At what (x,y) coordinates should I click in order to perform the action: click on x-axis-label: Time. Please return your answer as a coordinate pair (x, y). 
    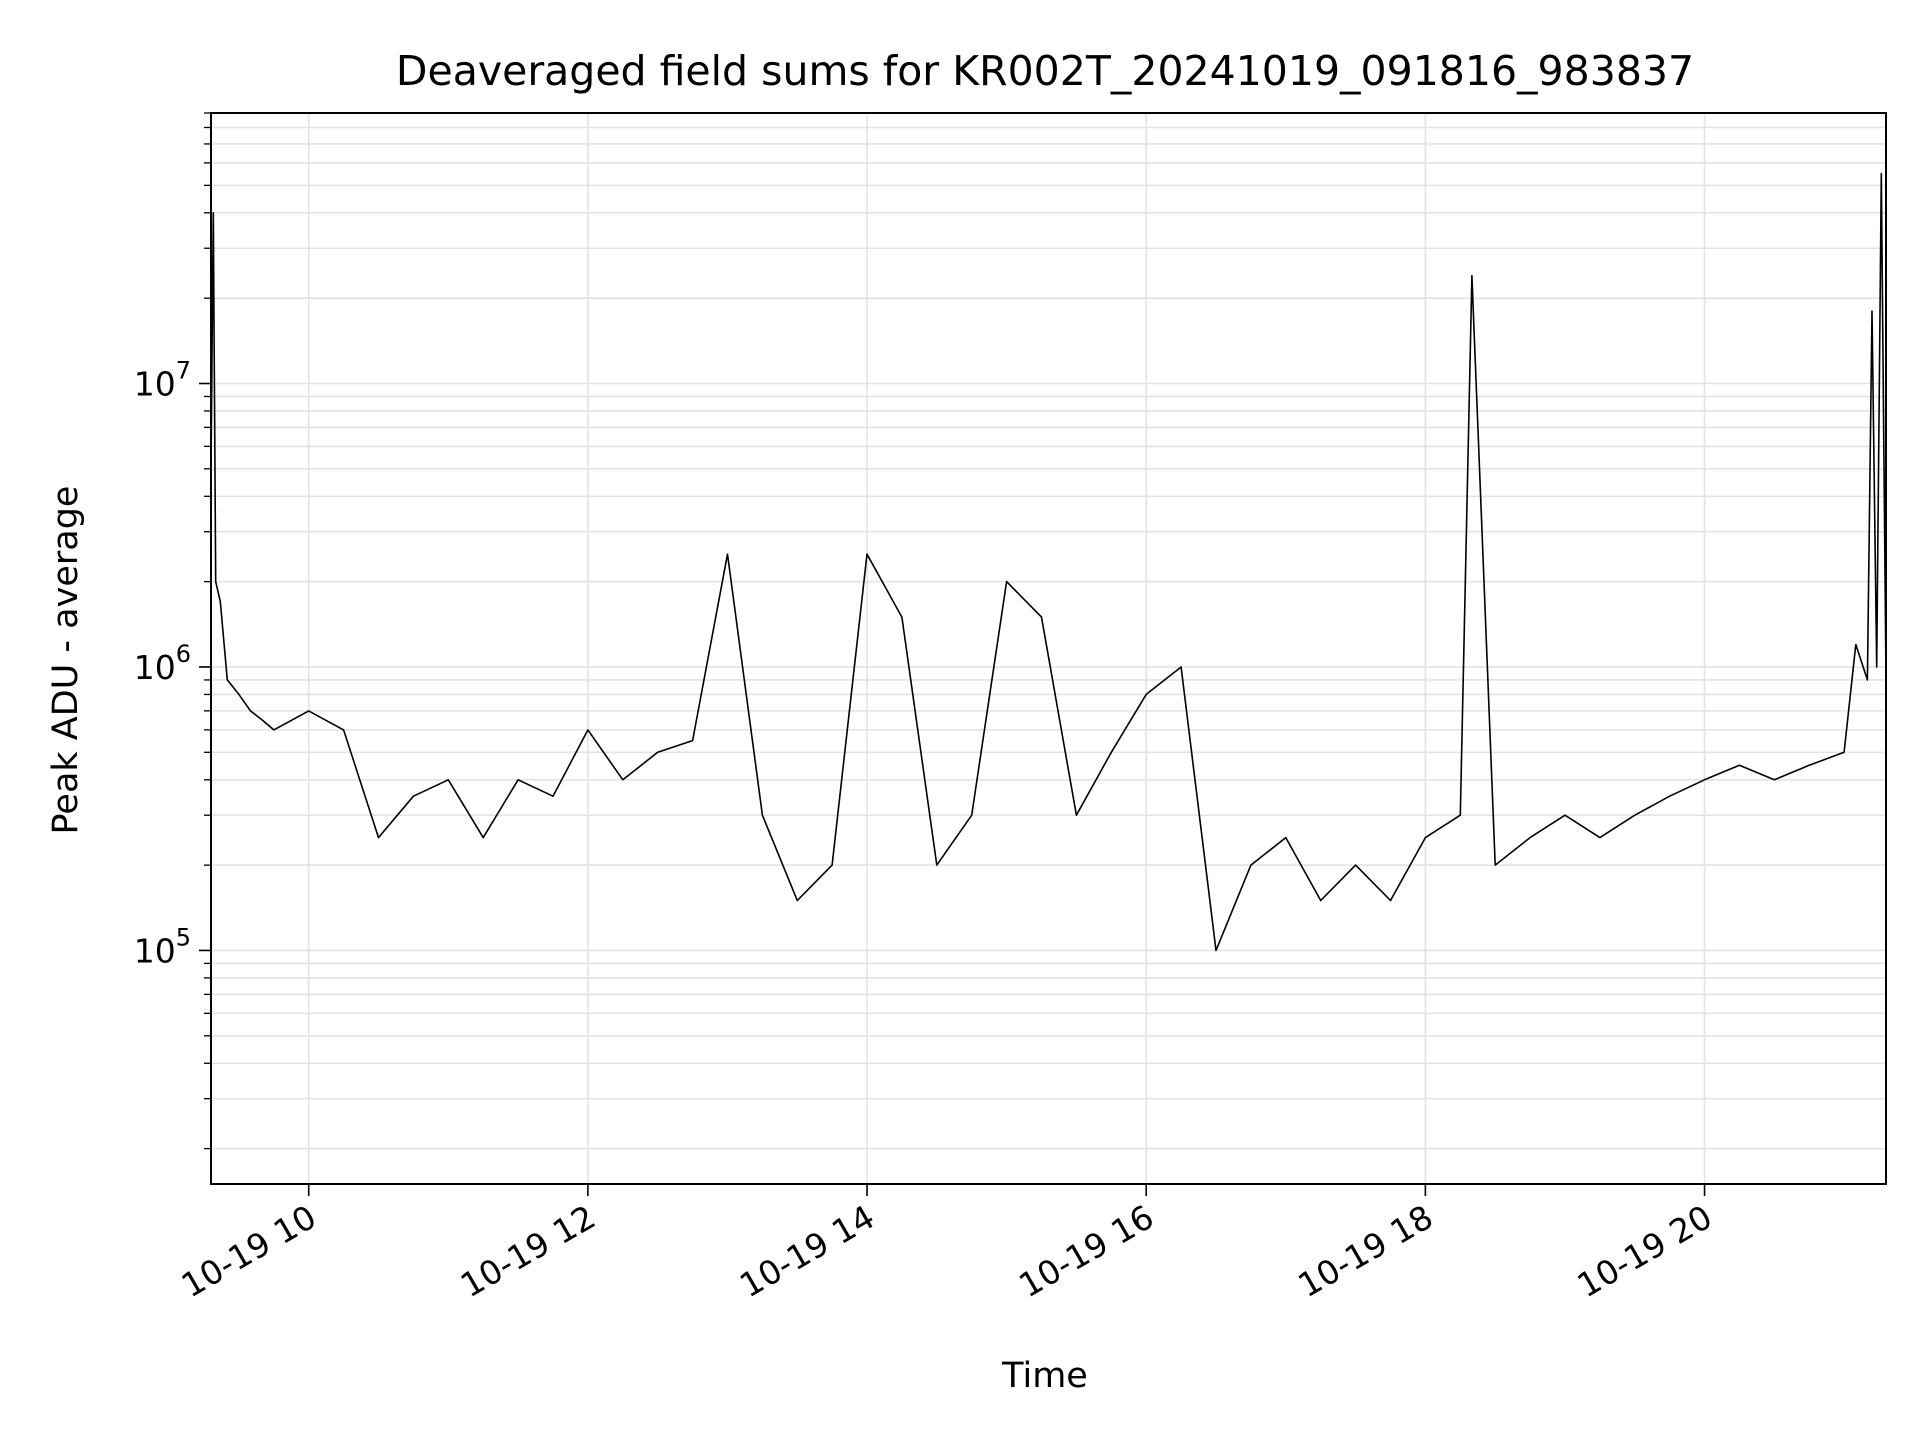
    Looking at the image, I should click on (1044, 1376).